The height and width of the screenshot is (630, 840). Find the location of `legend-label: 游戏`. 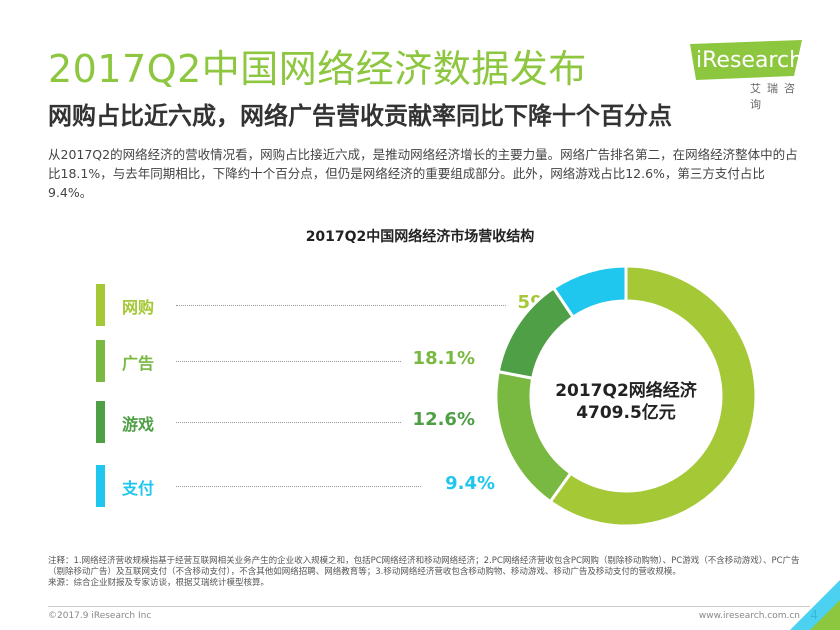

legend-label: 游戏 is located at coordinates (138, 424).